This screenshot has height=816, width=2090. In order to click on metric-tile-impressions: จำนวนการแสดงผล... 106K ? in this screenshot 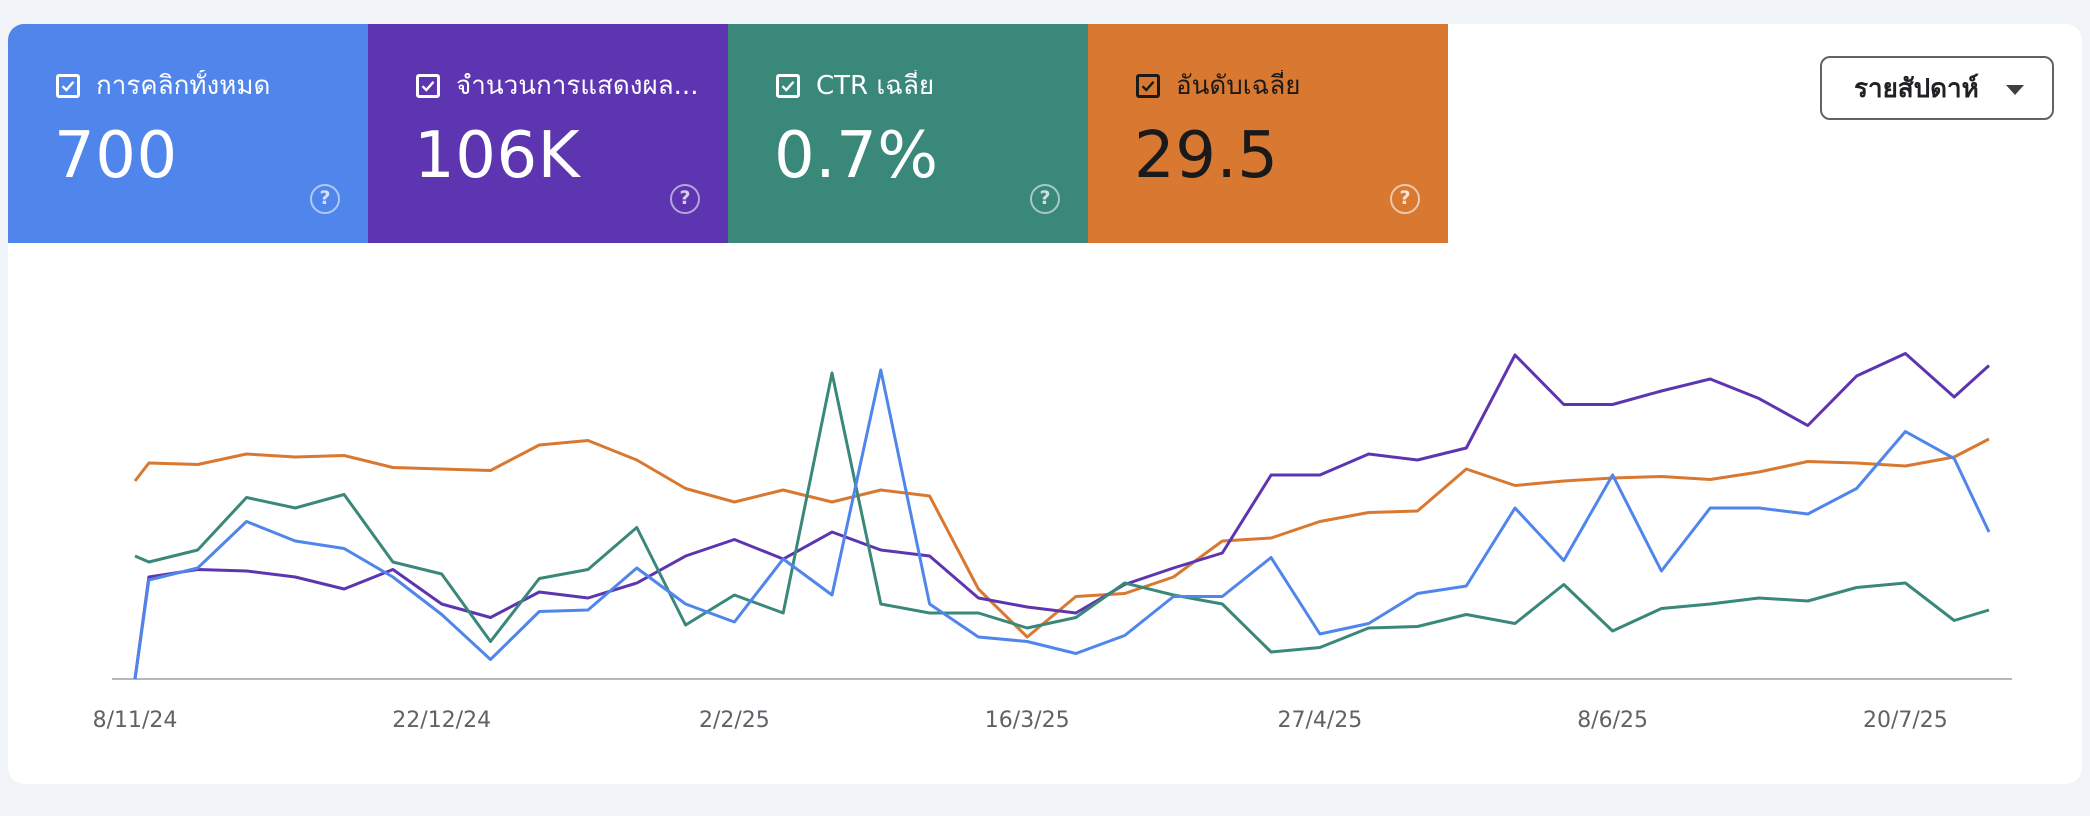, I will do `click(548, 133)`.